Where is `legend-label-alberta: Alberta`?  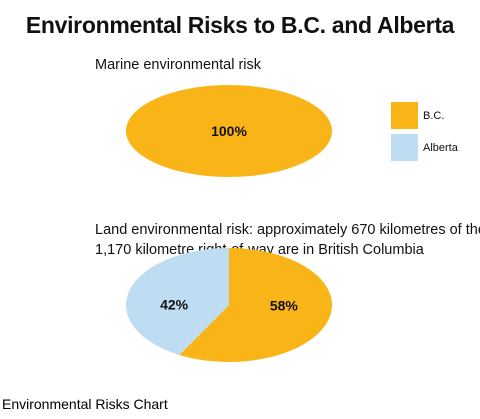 legend-label-alberta: Alberta is located at coordinates (440, 147).